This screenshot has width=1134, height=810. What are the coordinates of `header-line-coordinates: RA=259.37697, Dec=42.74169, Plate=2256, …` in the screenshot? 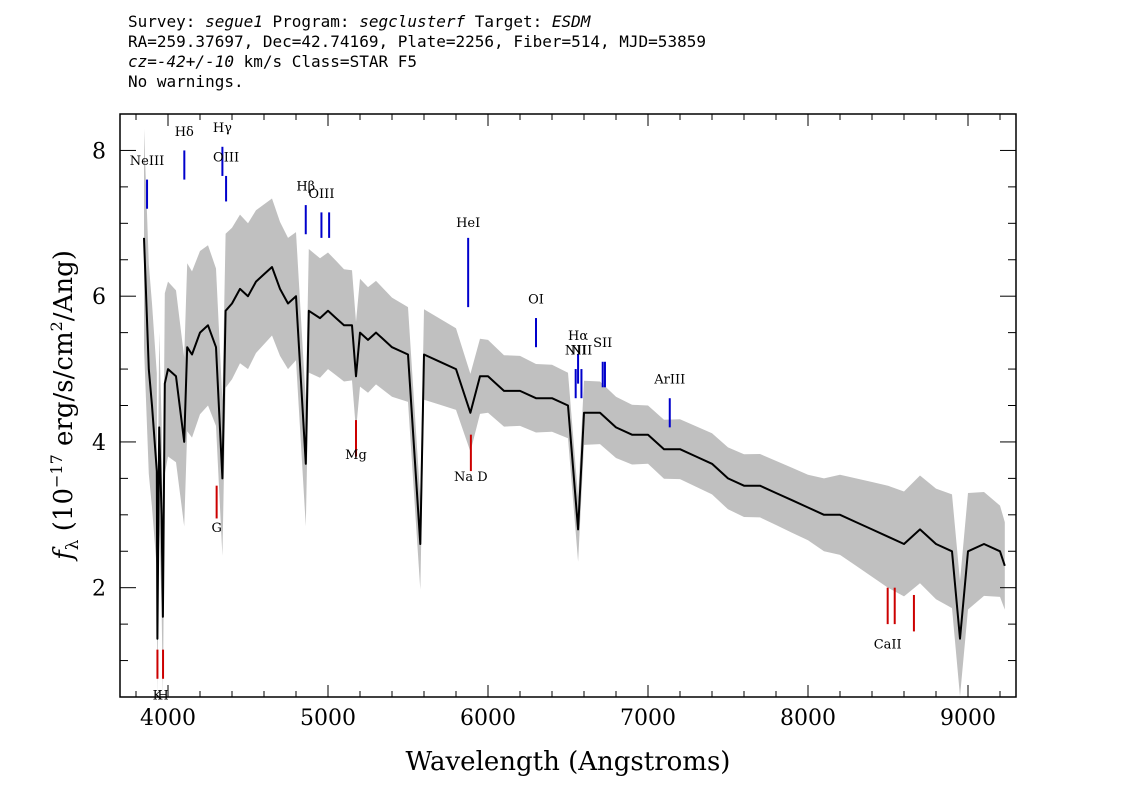 It's located at (417, 41).